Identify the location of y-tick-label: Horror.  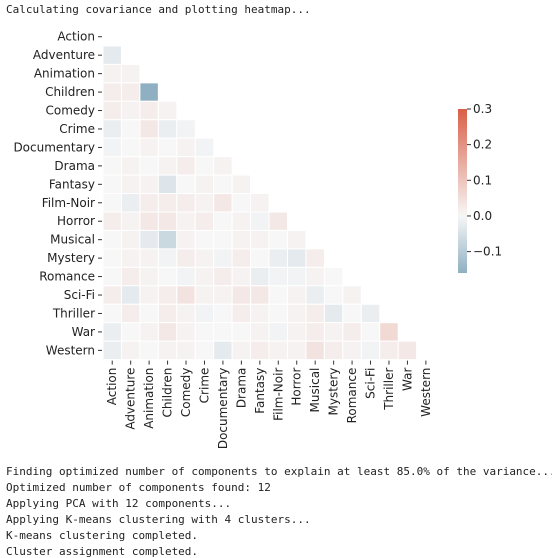
(76, 221).